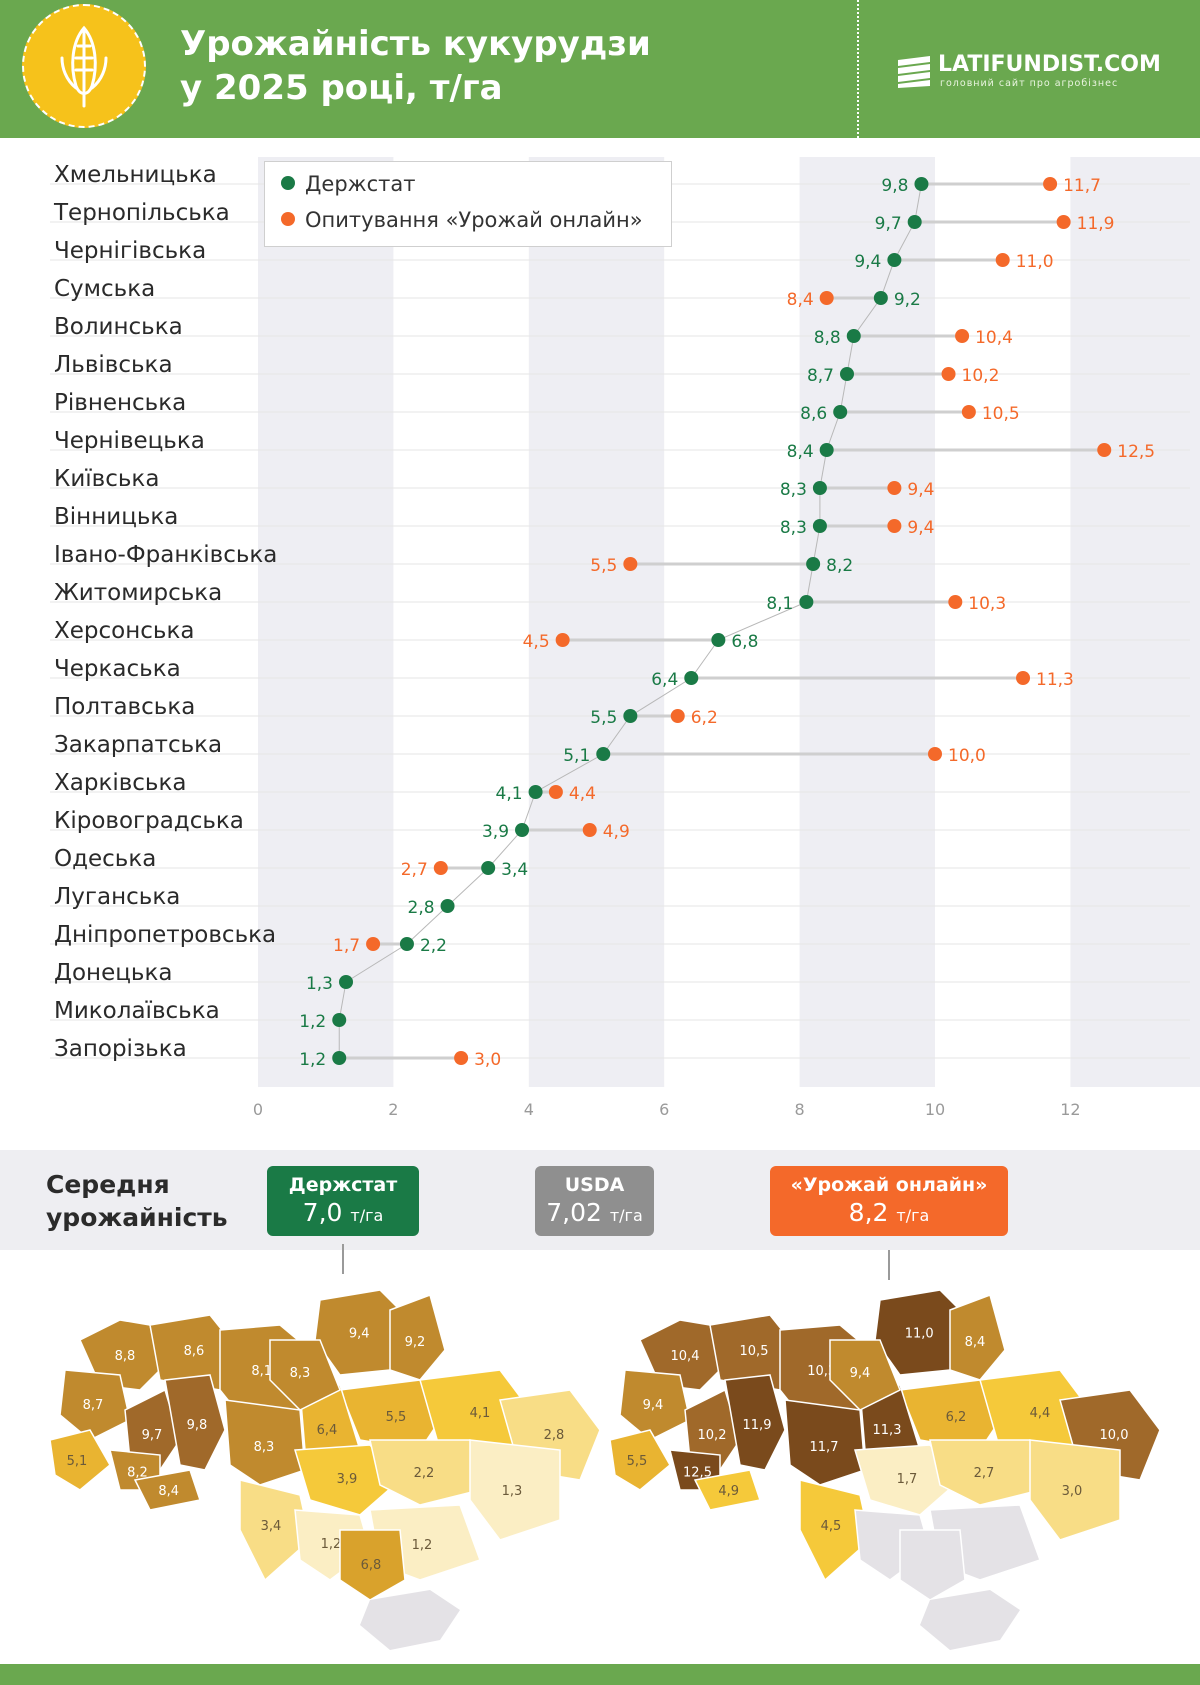  What do you see at coordinates (603, 718) in the screenshot?
I see `derzhstat-value-label: 5,5` at bounding box center [603, 718].